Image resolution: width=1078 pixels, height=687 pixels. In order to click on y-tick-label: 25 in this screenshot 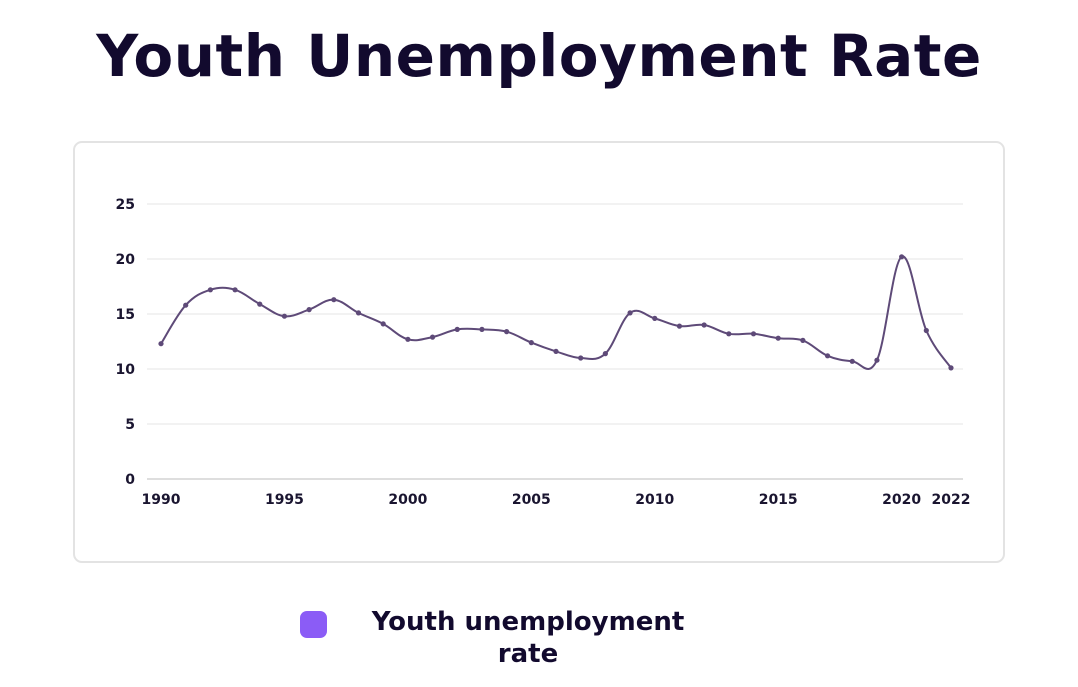, I will do `click(125, 205)`.